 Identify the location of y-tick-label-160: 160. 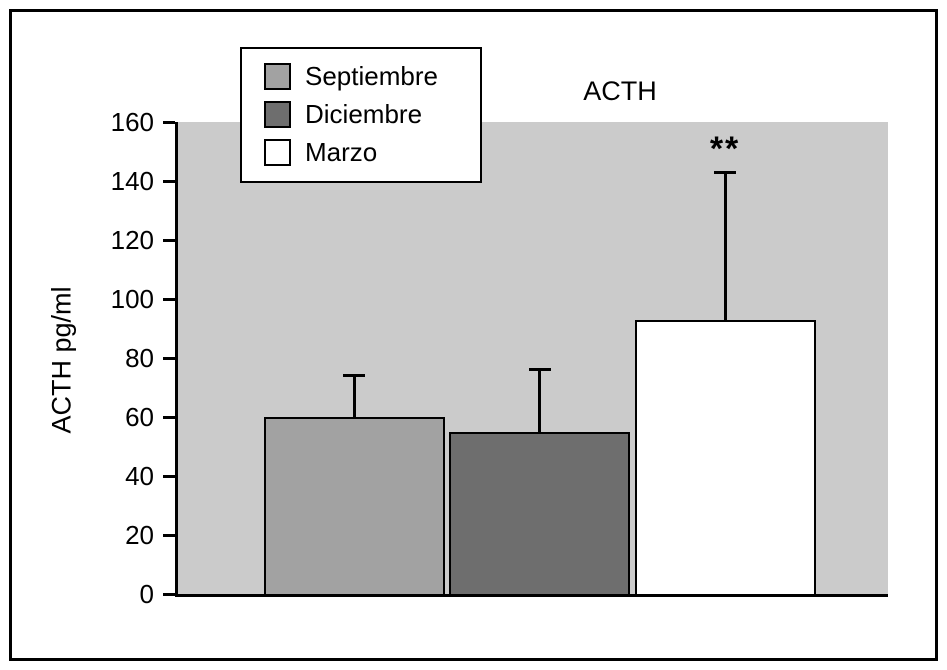
(132, 122).